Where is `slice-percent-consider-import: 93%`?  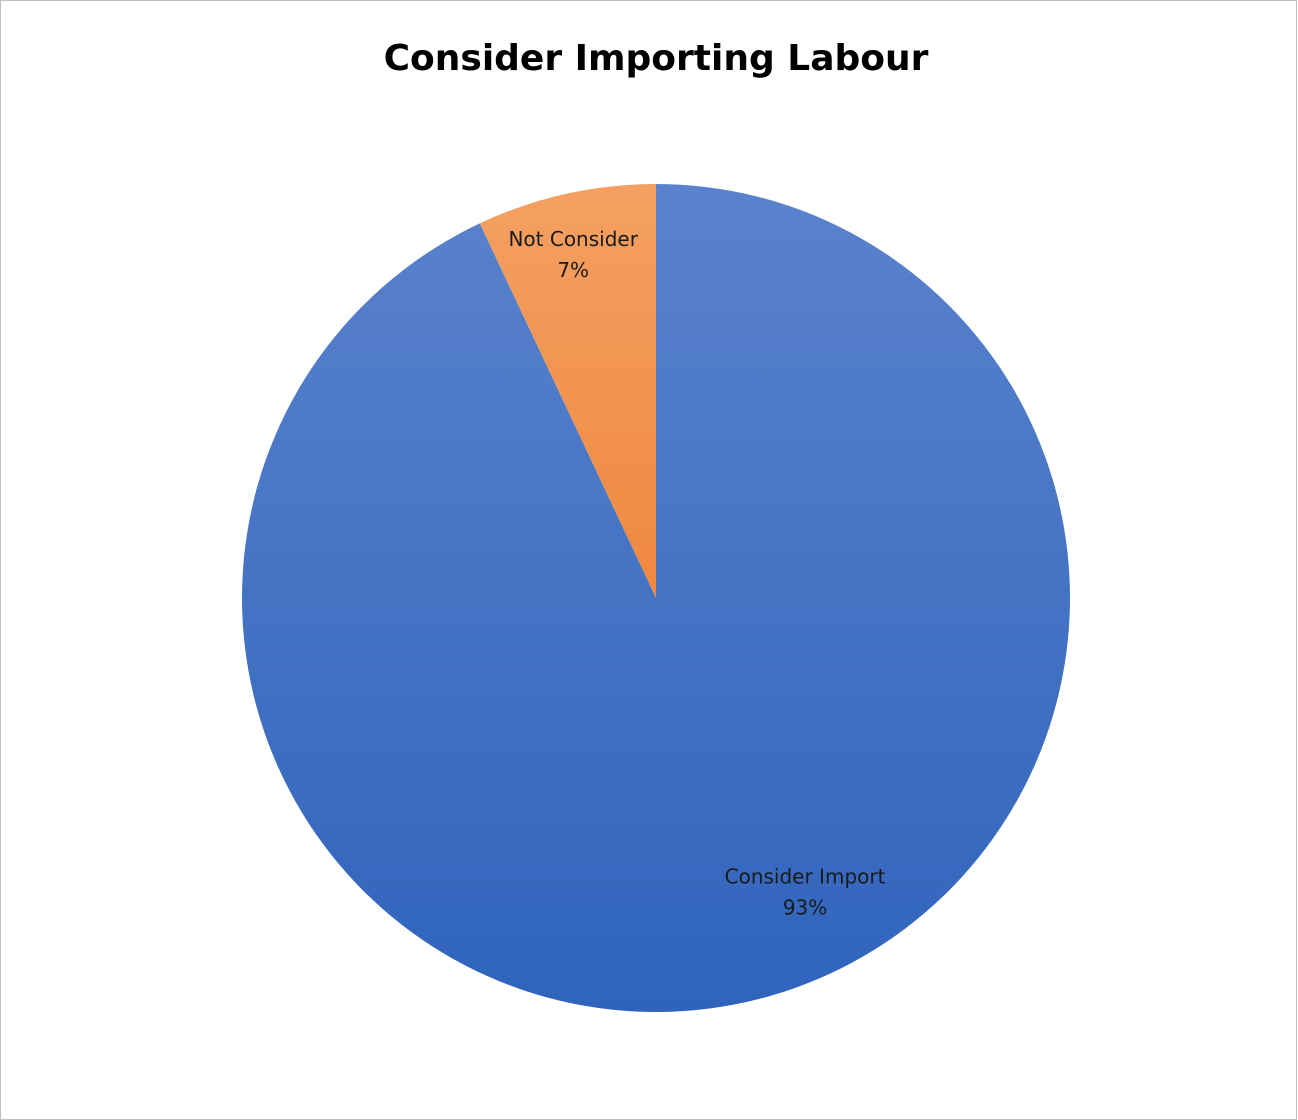 slice-percent-consider-import: 93% is located at coordinates (805, 908).